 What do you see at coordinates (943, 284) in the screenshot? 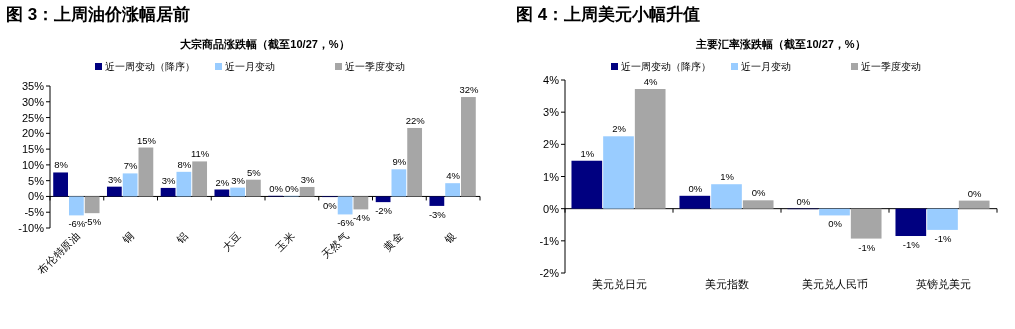
I see `x-tick-label: 英镑兑美元` at bounding box center [943, 284].